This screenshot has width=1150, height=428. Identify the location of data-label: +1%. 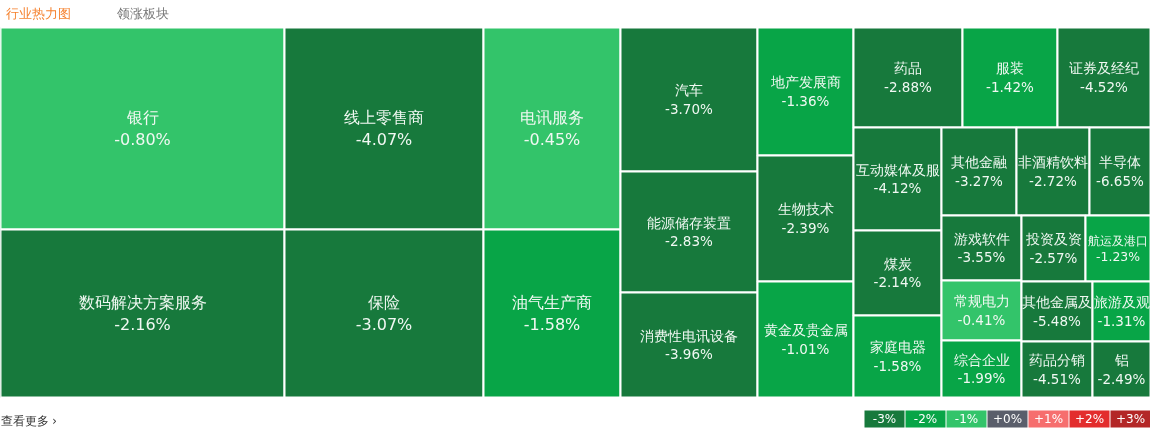
(1048, 419).